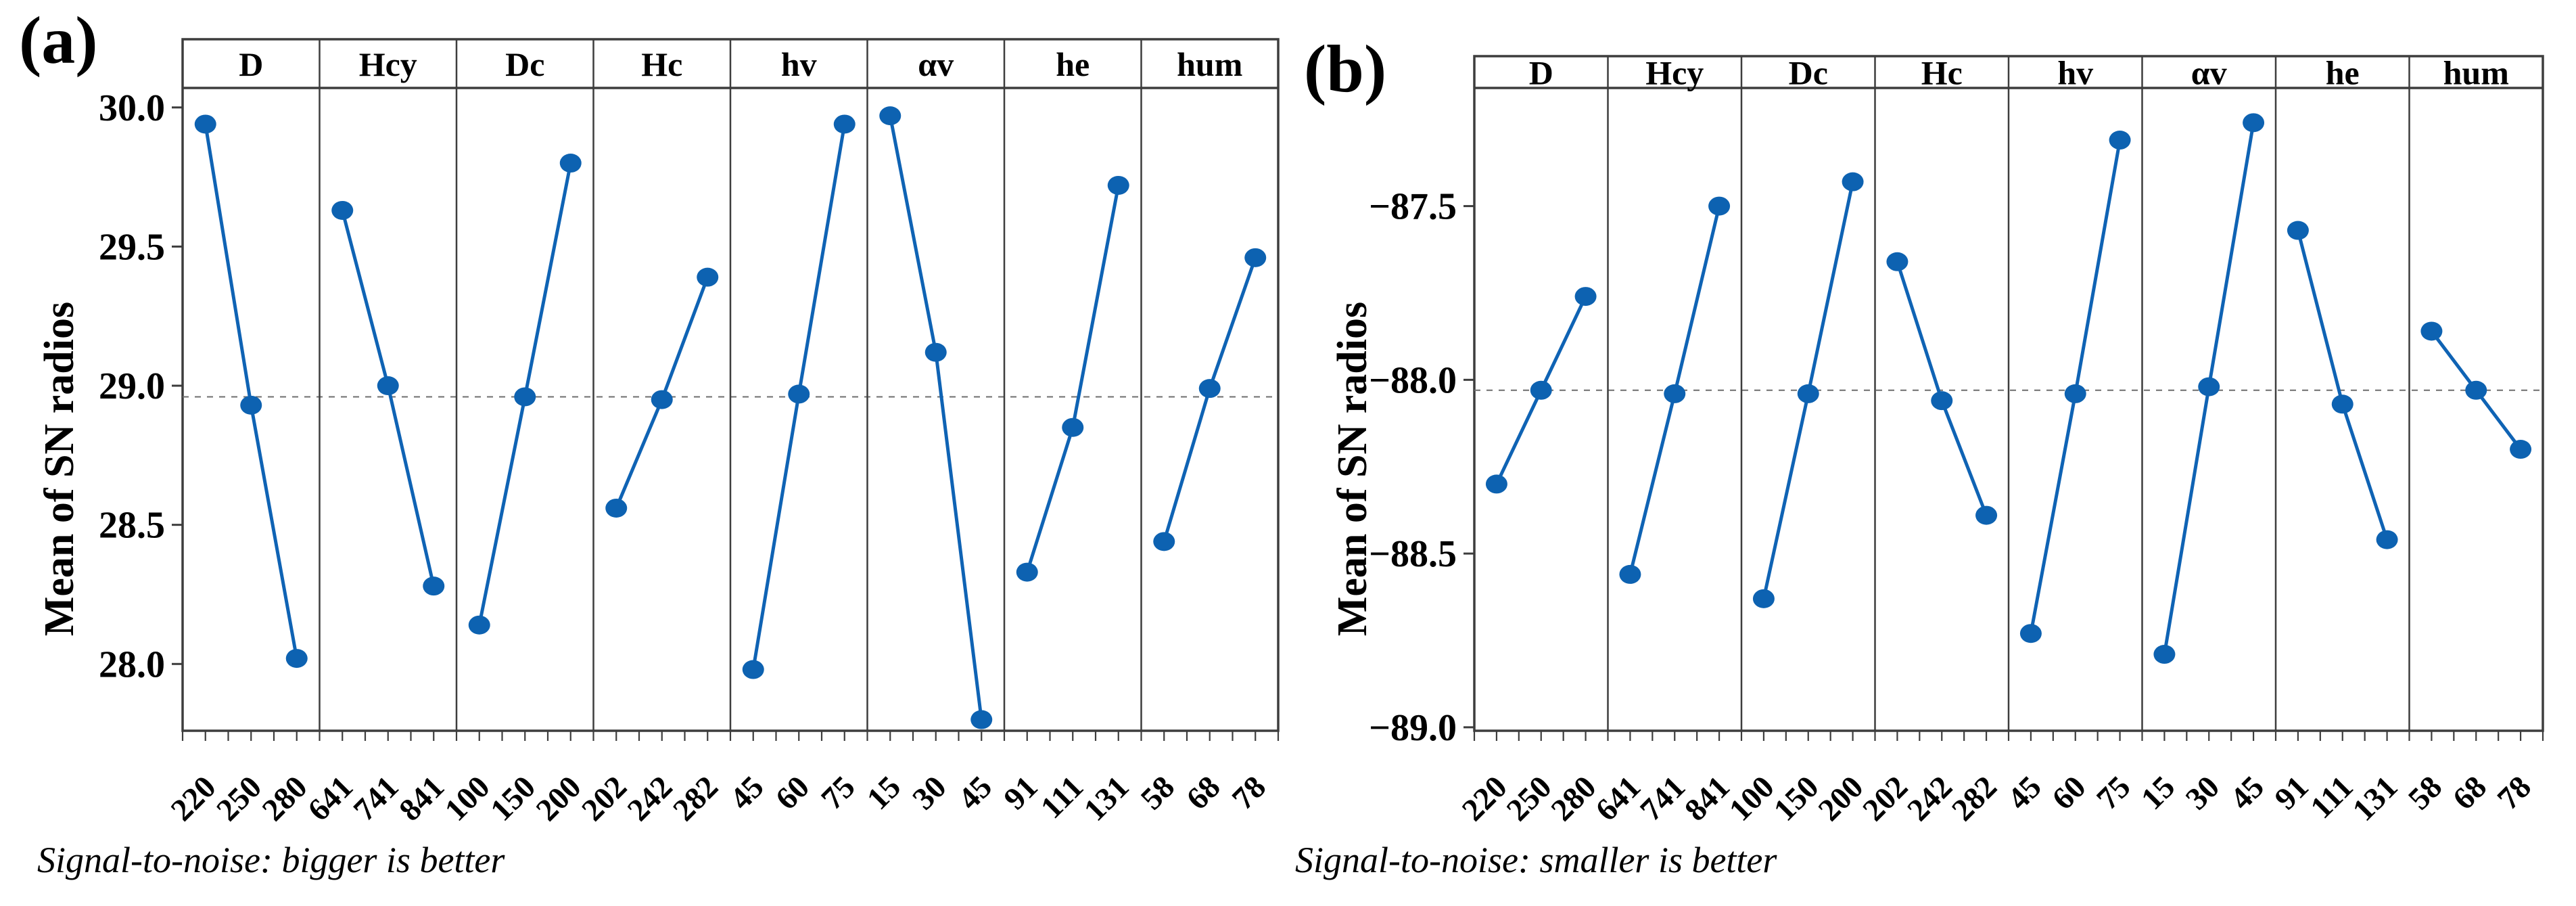  Describe the element at coordinates (1413, 207) in the screenshot. I see `y-axis-tick-label: −87.5` at that location.